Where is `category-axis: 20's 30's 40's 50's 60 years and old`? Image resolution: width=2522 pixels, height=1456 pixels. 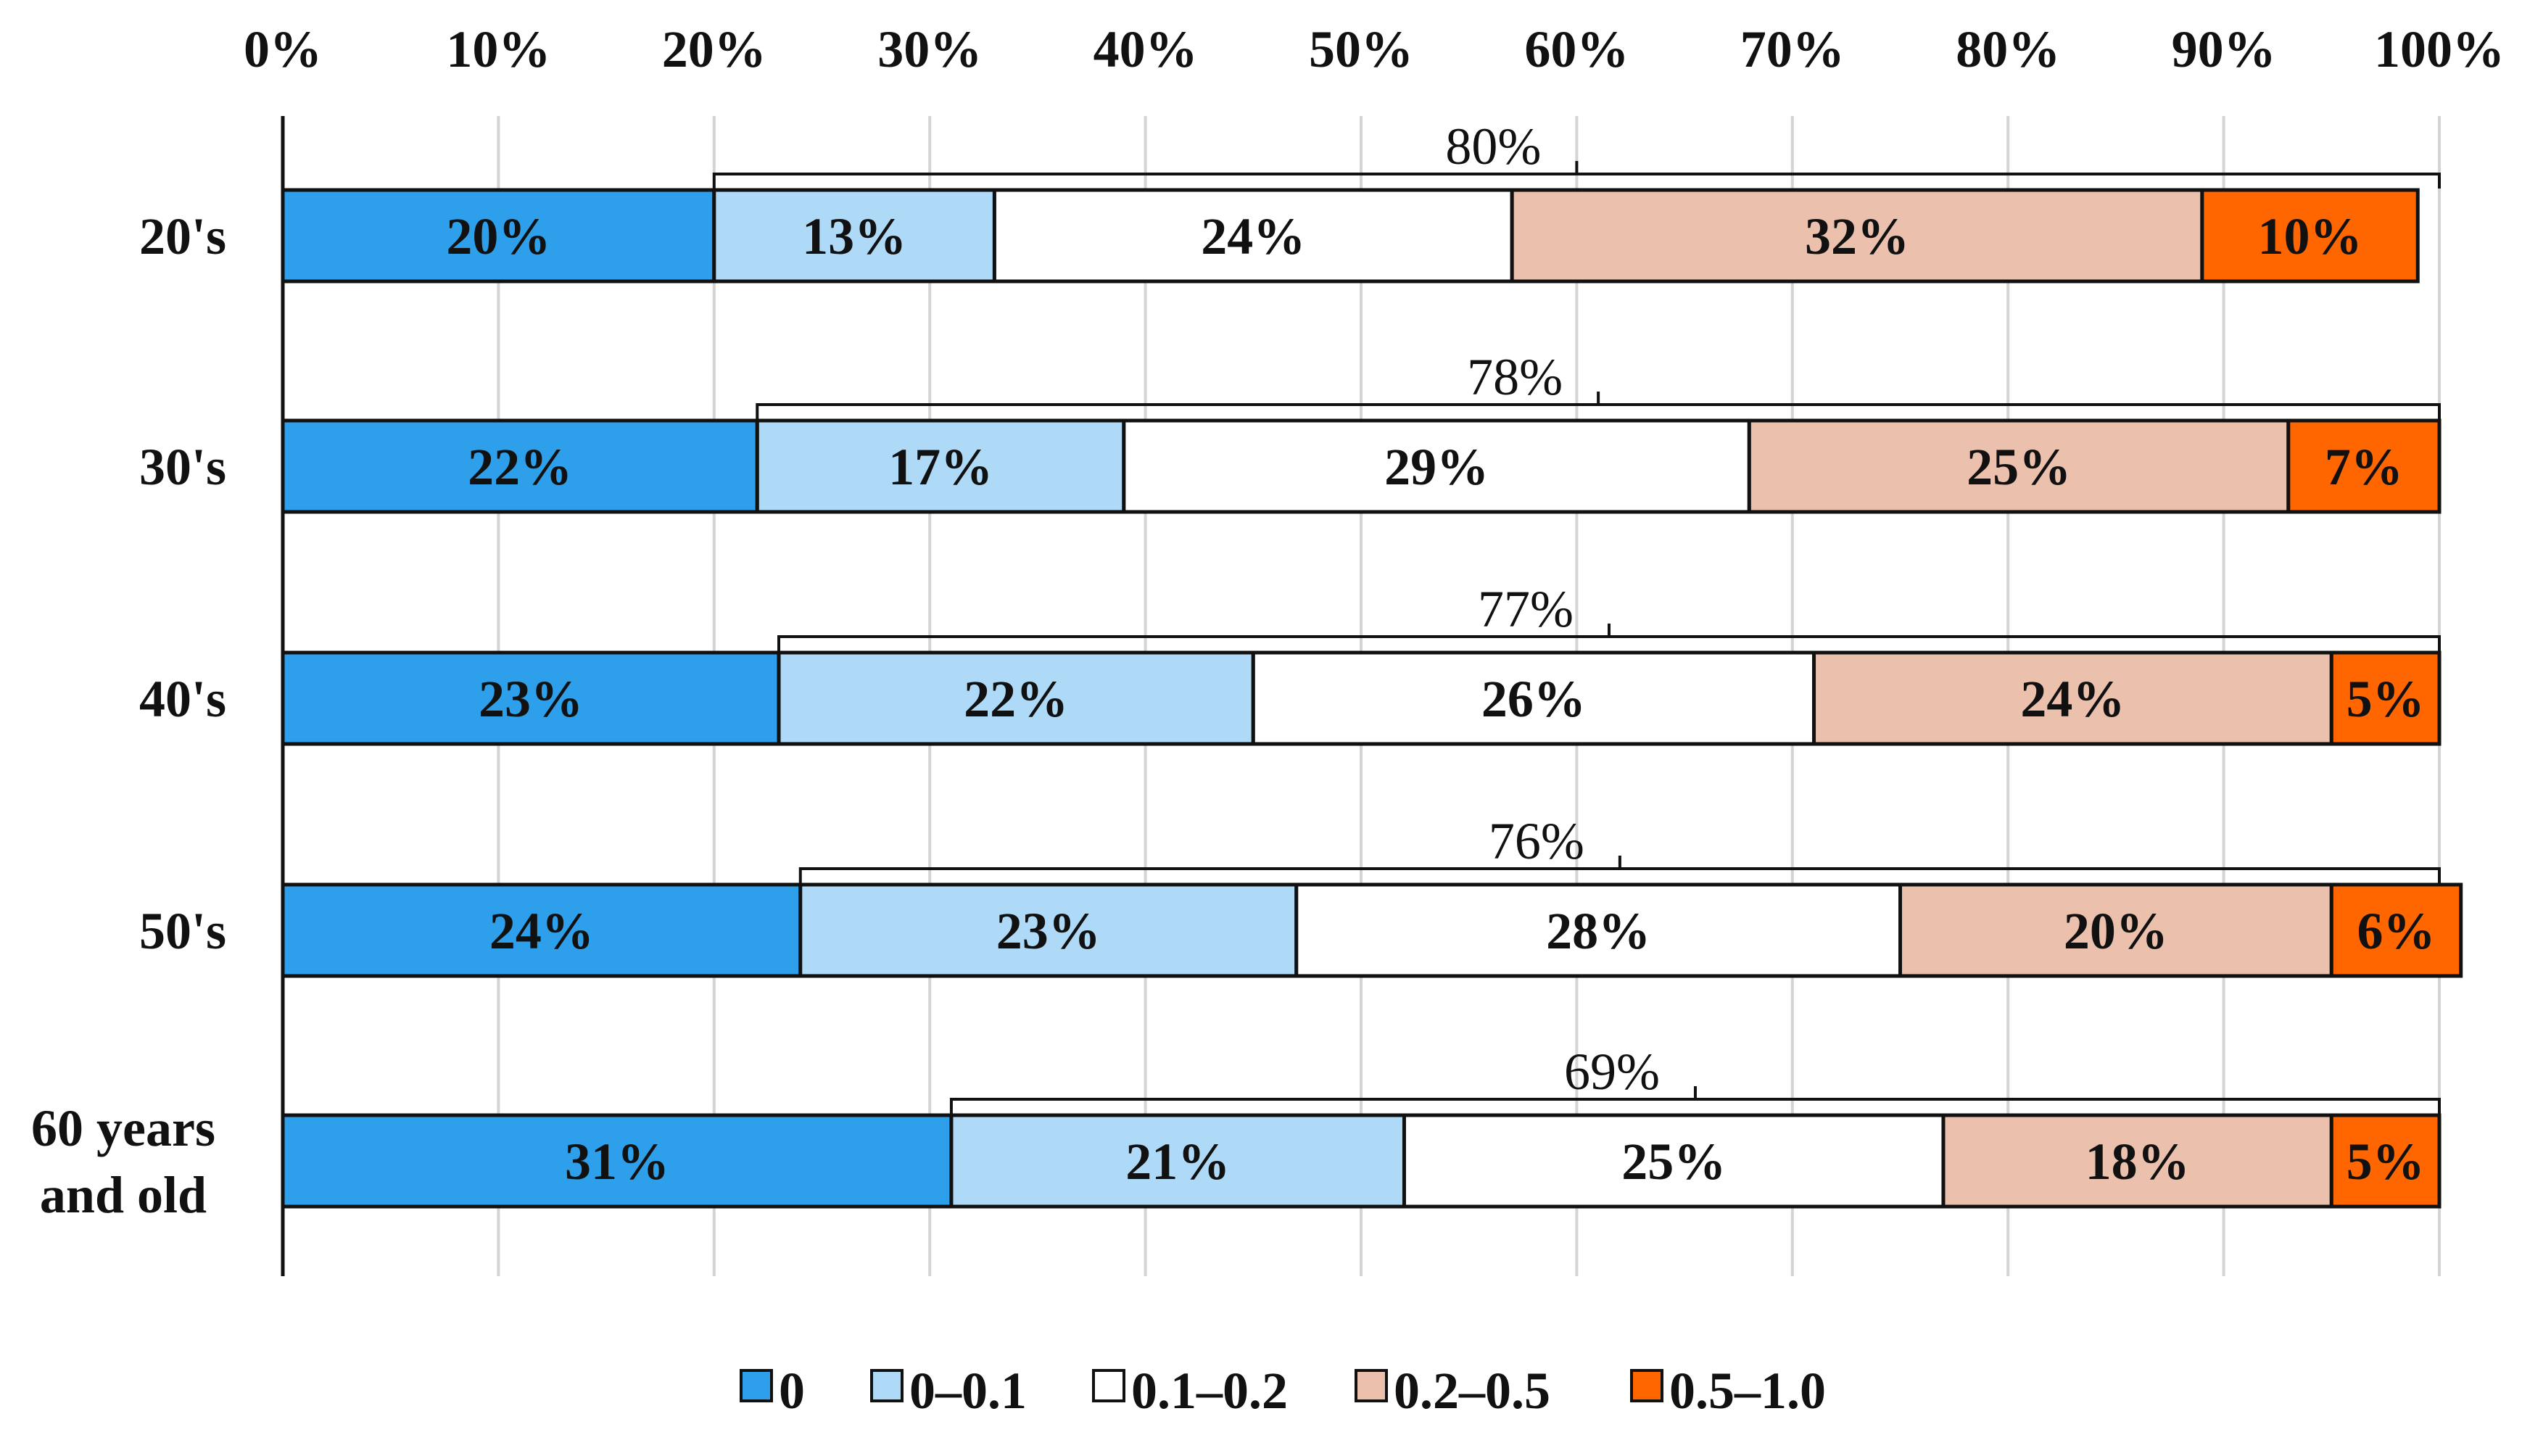 category-axis: 20's 30's 40's 50's 60 years and old is located at coordinates (128, 715).